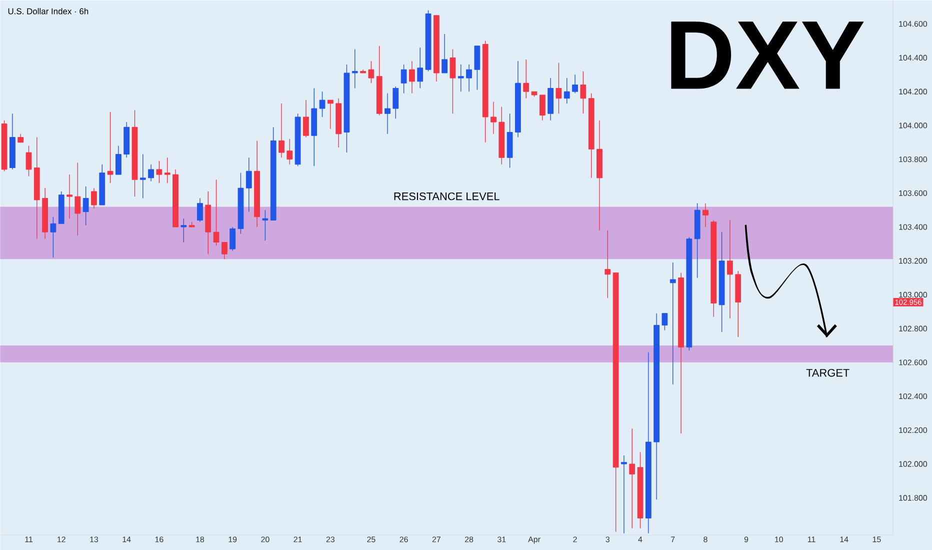 This screenshot has height=550, width=932. Describe the element at coordinates (447, 196) in the screenshot. I see `band-label: RESISTANCE LEVEL` at that location.